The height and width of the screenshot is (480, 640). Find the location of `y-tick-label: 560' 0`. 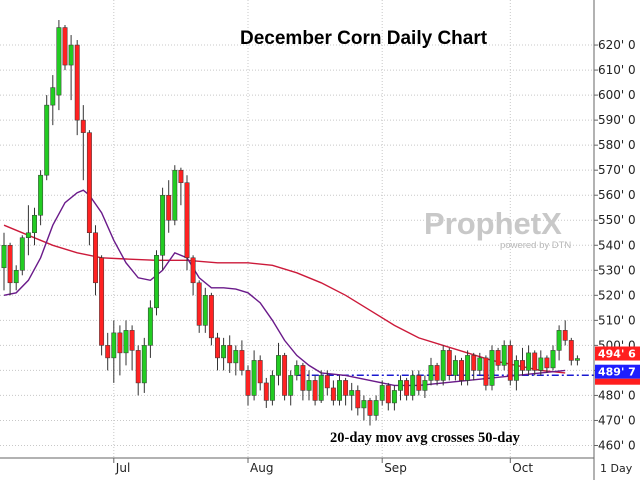

y-tick-label: 560' 0 is located at coordinates (617, 195).